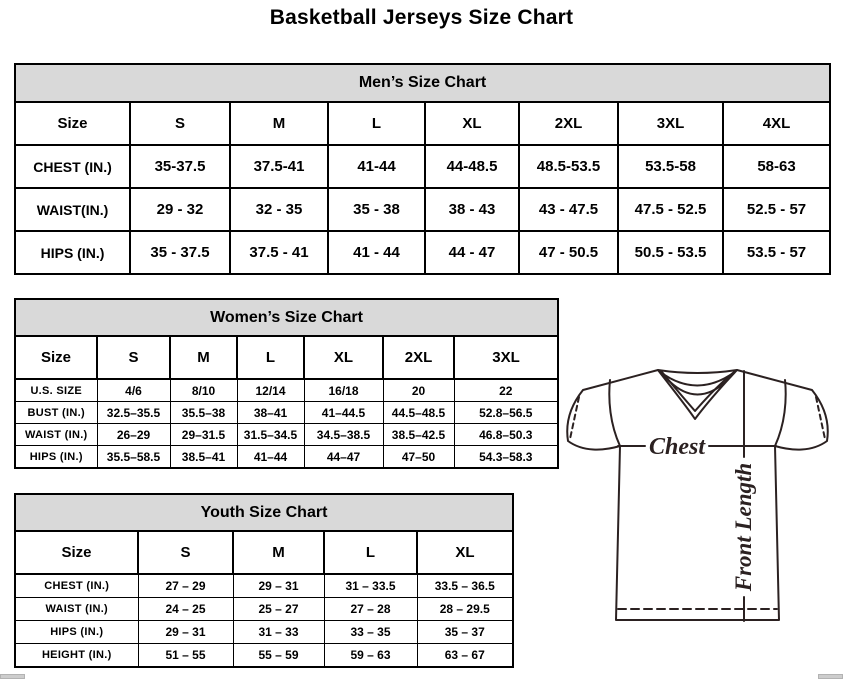 The height and width of the screenshot is (679, 843). Describe the element at coordinates (279, 252) in the screenshot. I see `size-value: 37.5 - 41` at that location.